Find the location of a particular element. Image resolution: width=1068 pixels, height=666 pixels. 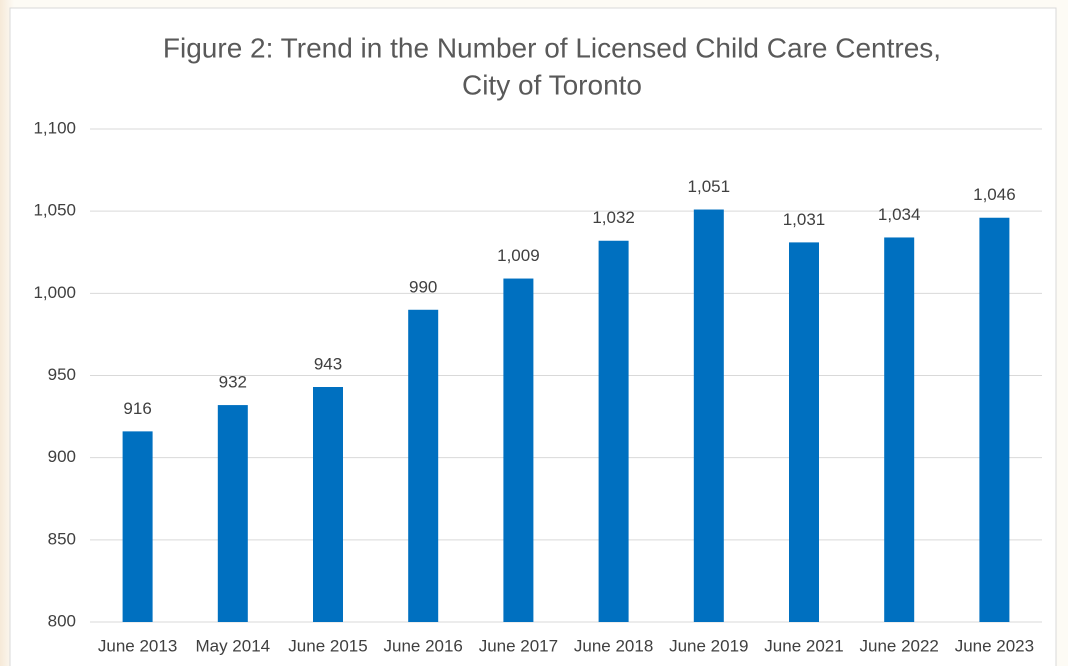

x-tick-label: June 2016 is located at coordinates (422, 645).